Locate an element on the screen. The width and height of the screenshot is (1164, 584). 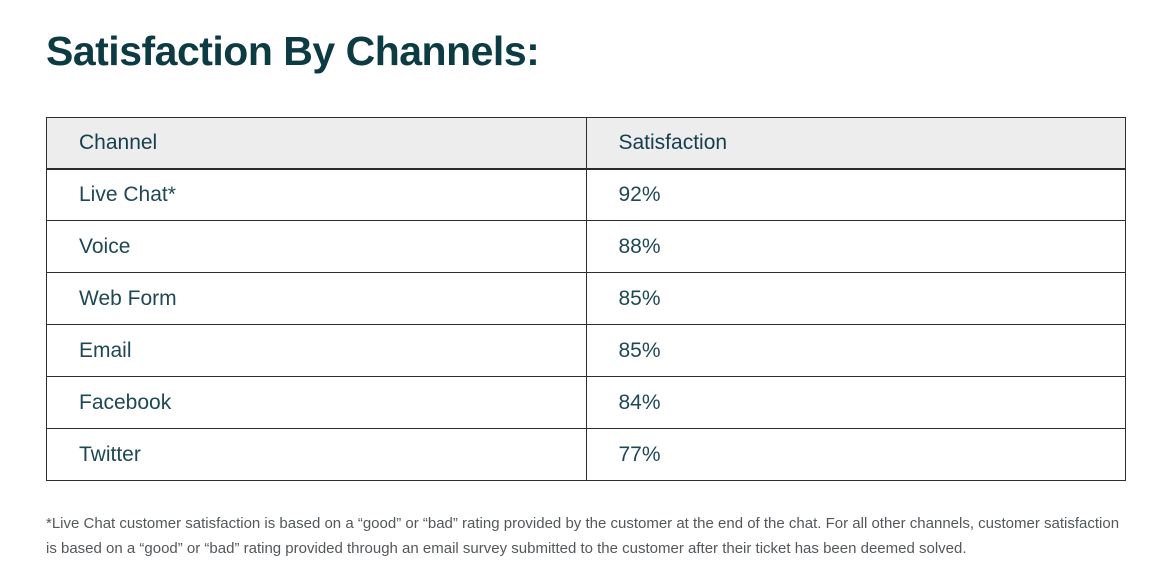
table-row: Web Form 85% is located at coordinates (586, 298).